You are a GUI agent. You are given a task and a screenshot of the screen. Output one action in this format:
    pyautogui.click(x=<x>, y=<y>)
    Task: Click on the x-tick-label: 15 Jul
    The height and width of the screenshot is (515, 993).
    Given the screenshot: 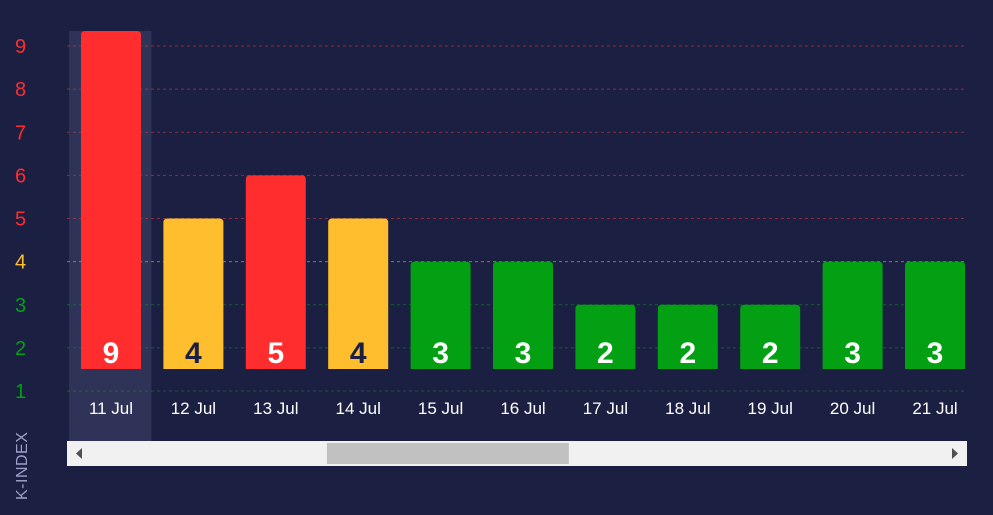 What is the action you would take?
    pyautogui.click(x=440, y=408)
    